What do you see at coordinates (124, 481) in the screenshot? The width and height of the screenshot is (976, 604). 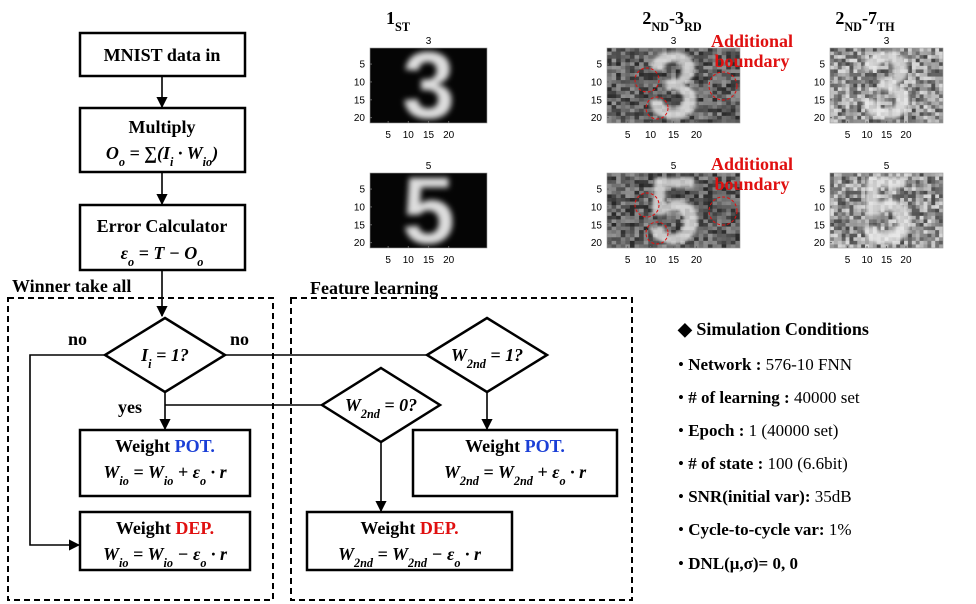 I see `formula-sub: io` at bounding box center [124, 481].